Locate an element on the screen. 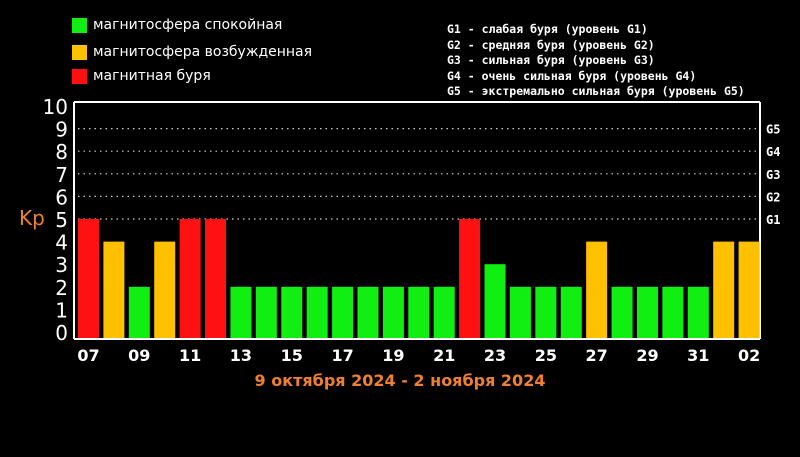 The width and height of the screenshot is (800, 457). y-tick-label: 8 is located at coordinates (61, 152).